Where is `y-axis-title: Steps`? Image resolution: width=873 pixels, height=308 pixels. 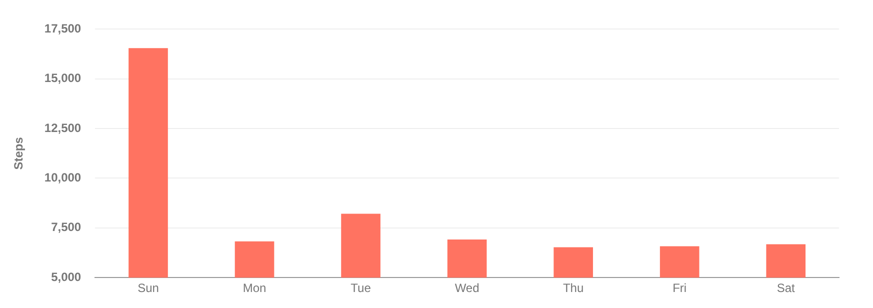
y-axis-title: Steps is located at coordinates (19, 153).